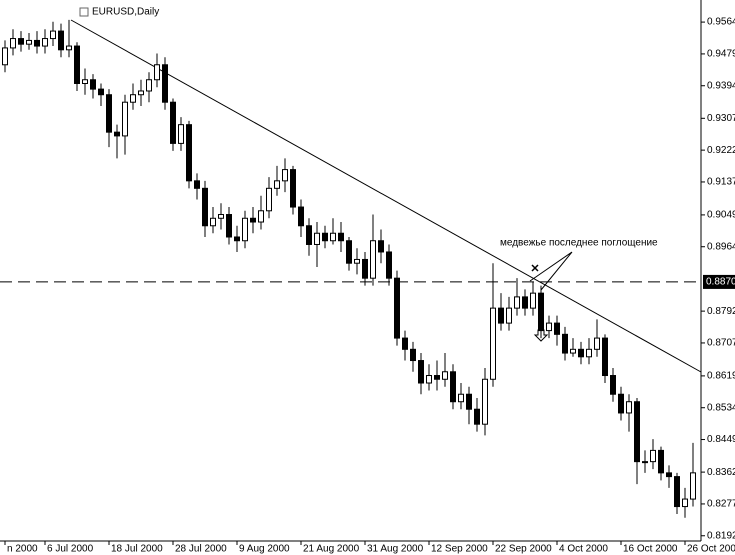 This screenshot has width=735, height=555. Describe the element at coordinates (721, 85) in the screenshot. I see `y-tick-label: 0.9394` at that location.